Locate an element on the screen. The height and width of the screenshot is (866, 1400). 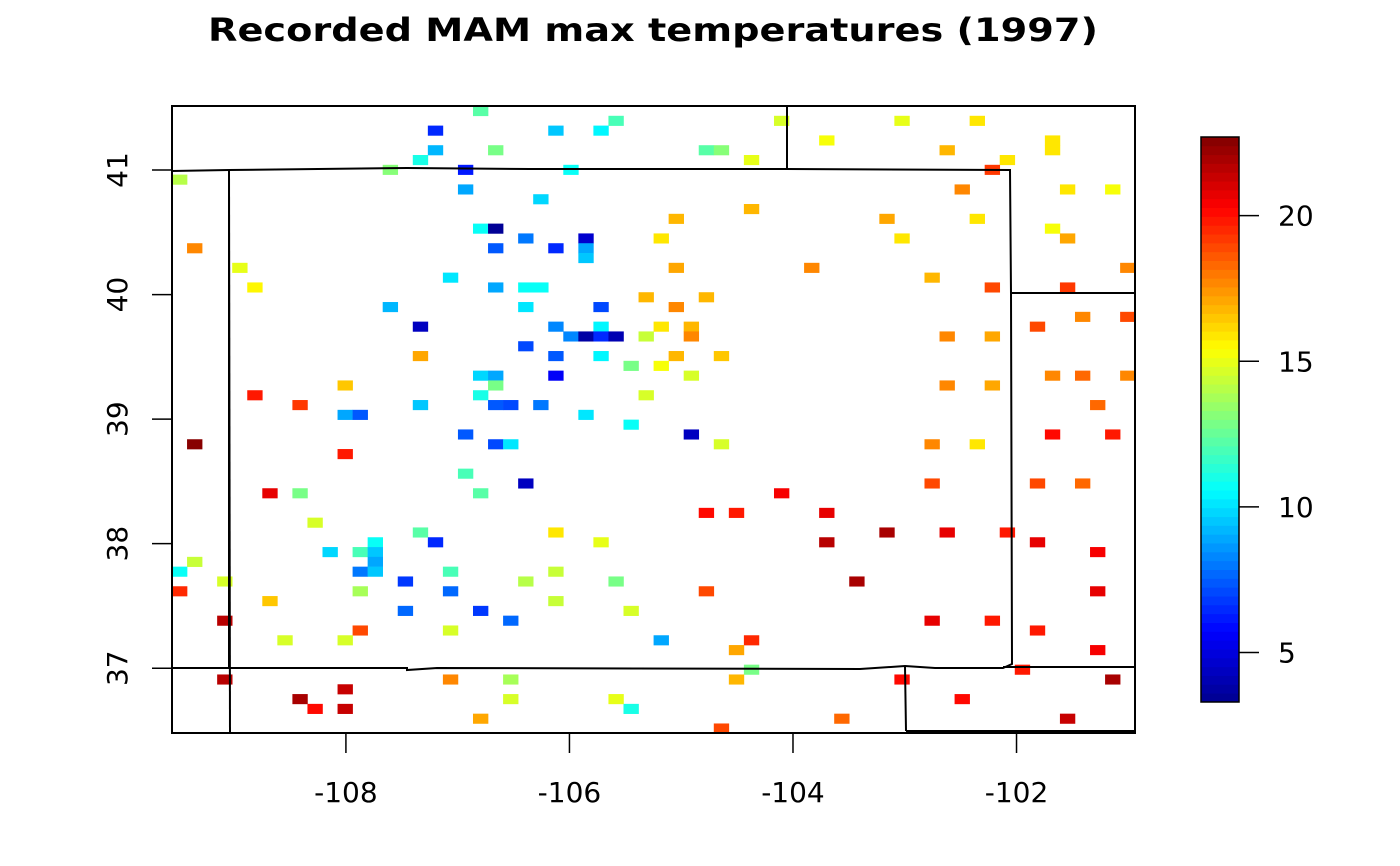
chart-title: Recorded MAM max temperatures (1997) is located at coordinates (653, 30).